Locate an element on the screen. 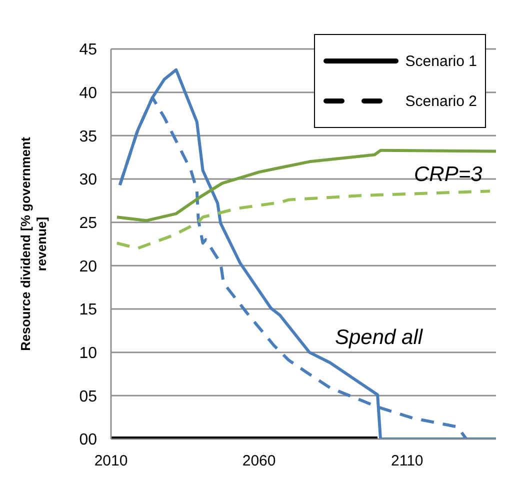 This screenshot has height=491, width=532. y-tick-label: 30 is located at coordinates (88, 180).